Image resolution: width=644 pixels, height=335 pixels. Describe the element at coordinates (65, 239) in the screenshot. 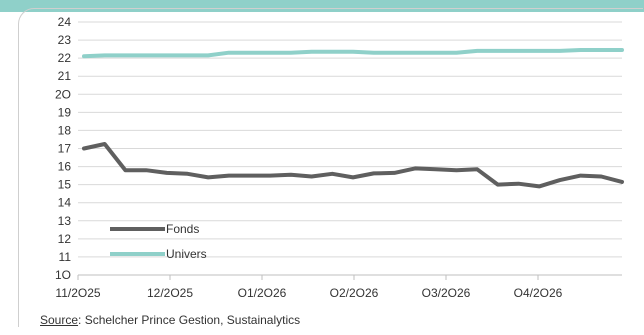

I see `y-tick-label: 12` at that location.